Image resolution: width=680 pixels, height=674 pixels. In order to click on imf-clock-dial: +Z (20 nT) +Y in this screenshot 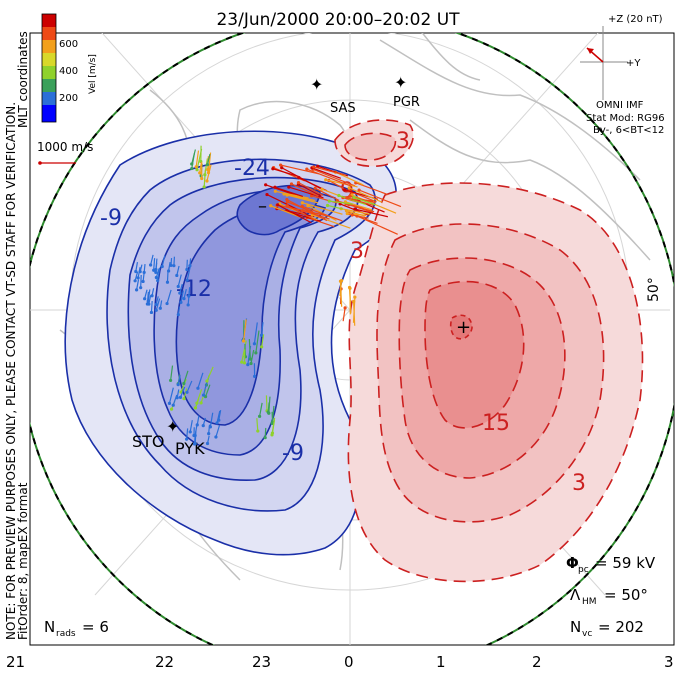, I will do `click(621, 57)`.